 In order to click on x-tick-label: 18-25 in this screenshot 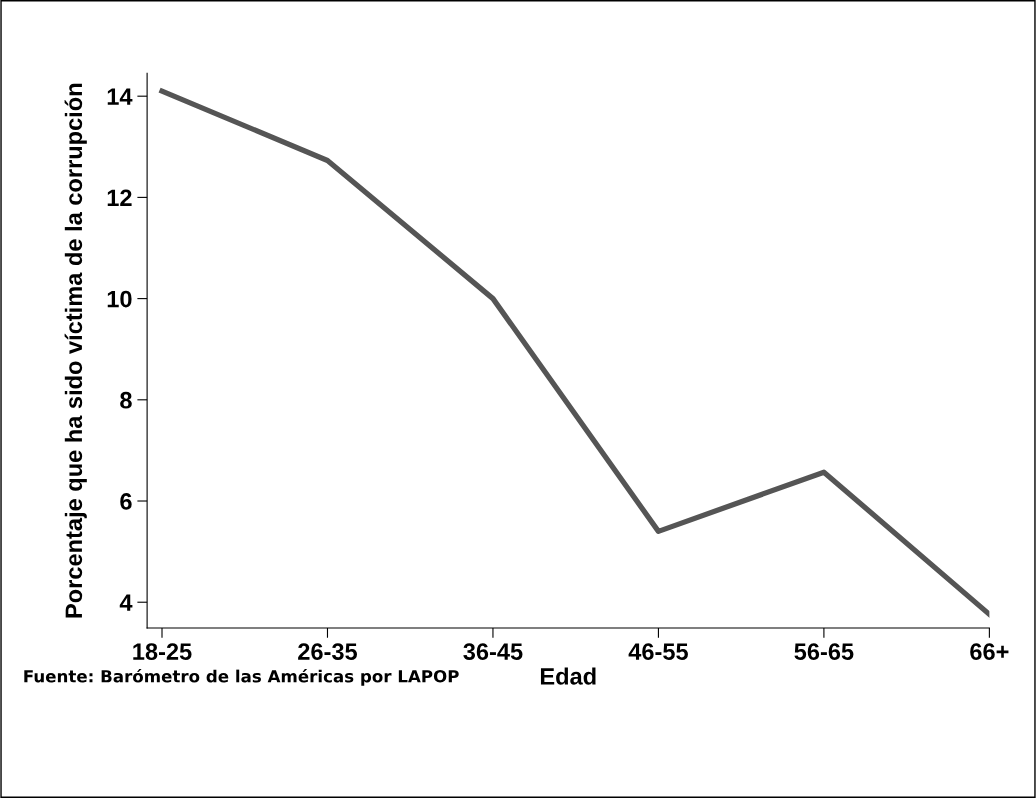, I will do `click(162, 651)`.